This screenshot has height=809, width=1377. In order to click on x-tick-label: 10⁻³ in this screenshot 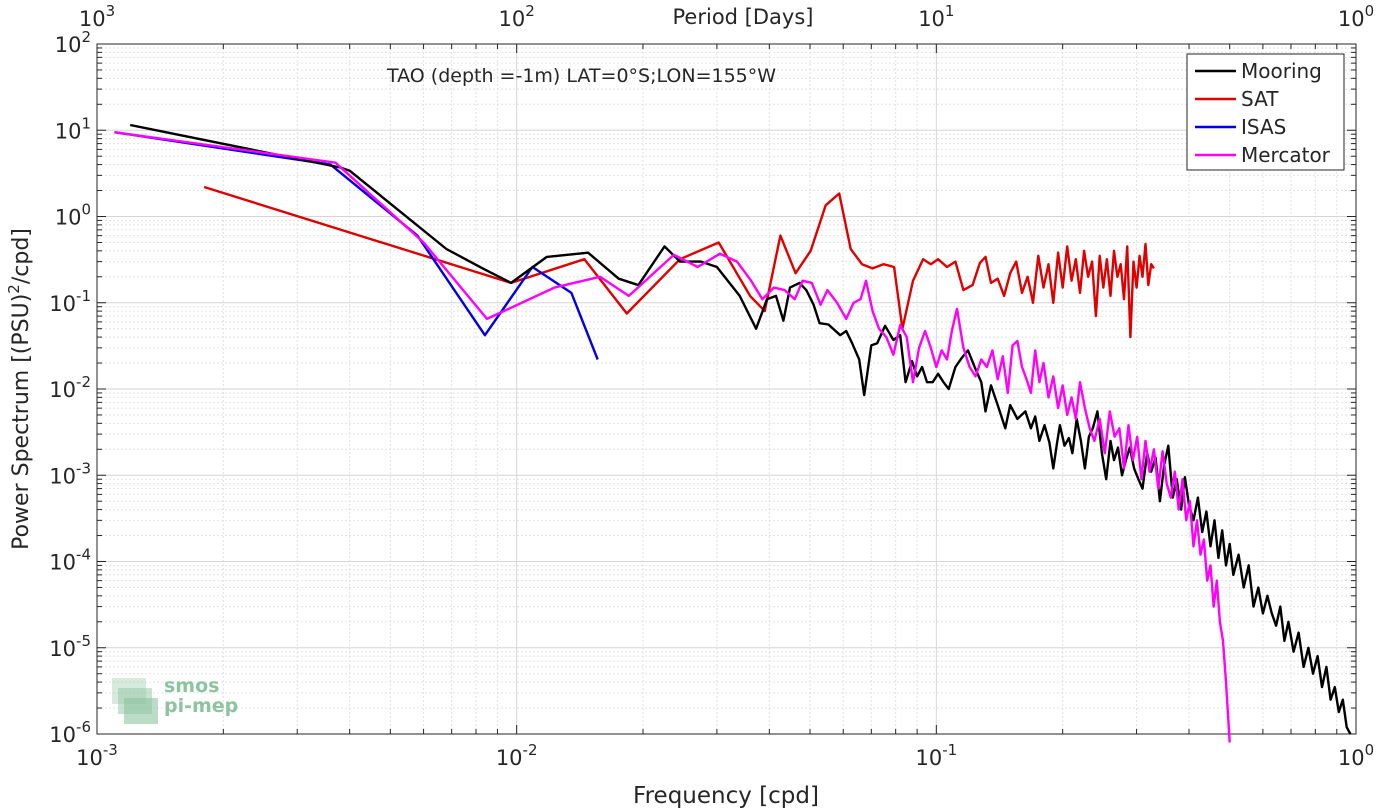, I will do `click(97, 755)`.